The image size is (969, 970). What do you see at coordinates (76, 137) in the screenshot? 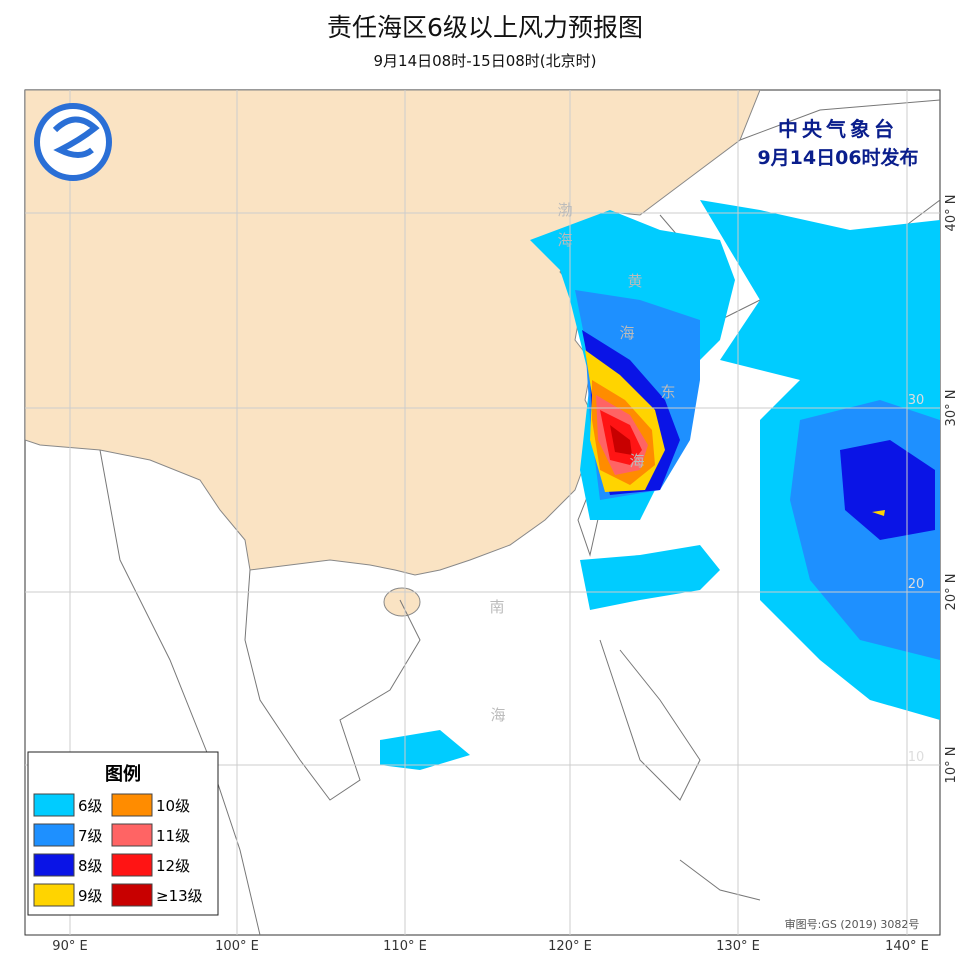
I see `logo-mark` at bounding box center [76, 137].